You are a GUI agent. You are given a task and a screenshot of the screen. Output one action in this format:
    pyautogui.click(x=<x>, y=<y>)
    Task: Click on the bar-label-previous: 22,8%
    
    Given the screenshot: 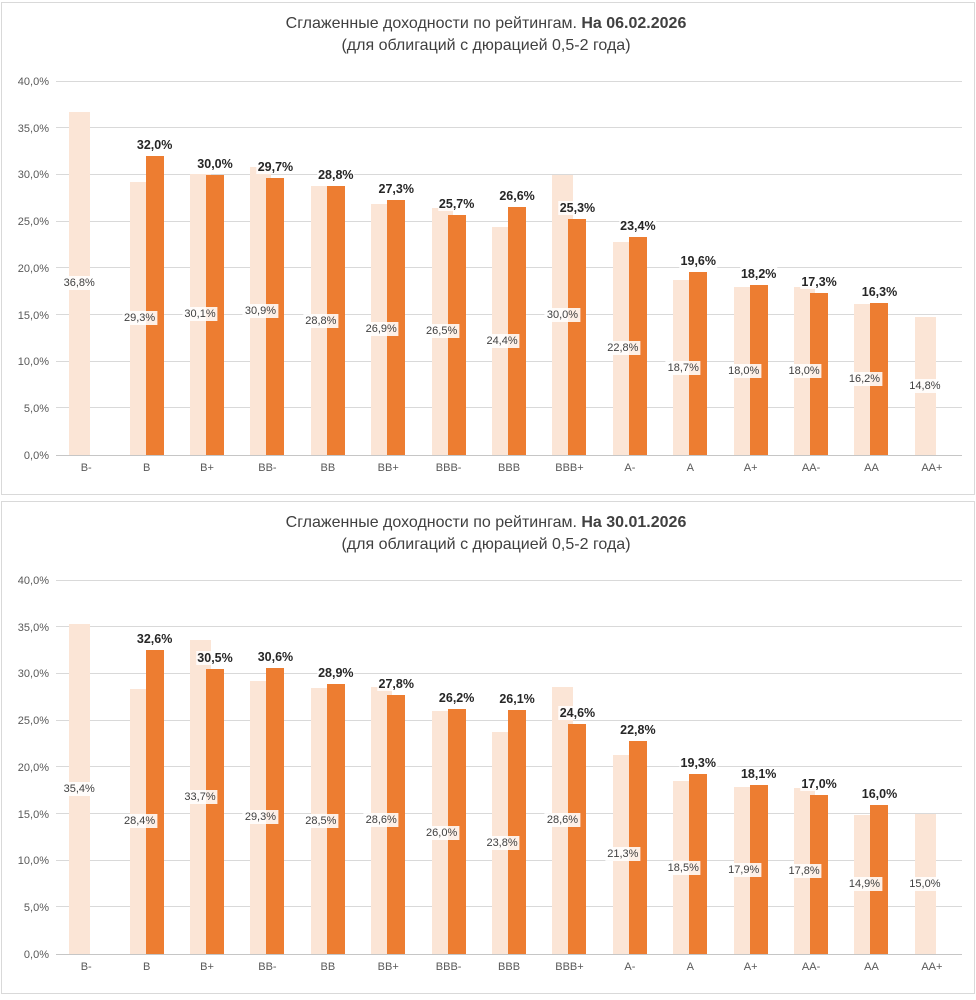 What is the action you would take?
    pyautogui.click(x=623, y=348)
    